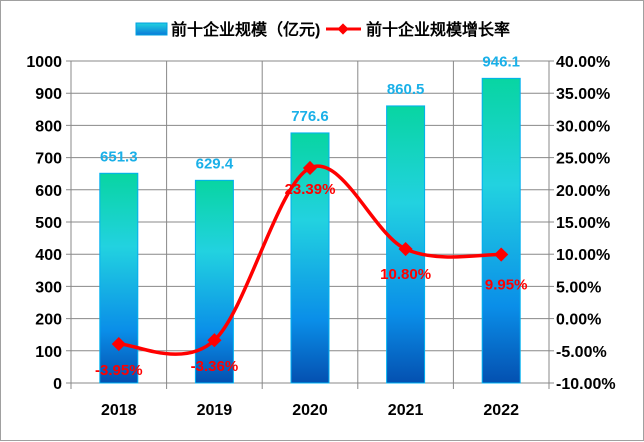  Describe the element at coordinates (48, 191) in the screenshot. I see `left-tick-label: 600` at that location.